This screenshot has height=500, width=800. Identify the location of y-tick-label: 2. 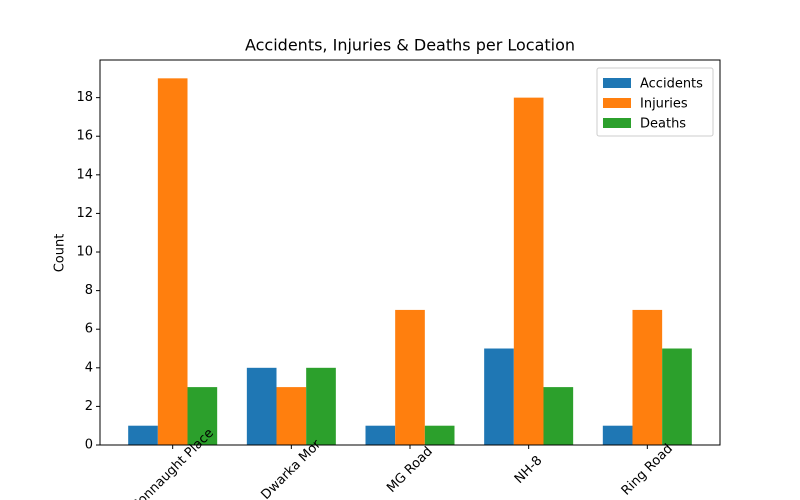
(89, 406).